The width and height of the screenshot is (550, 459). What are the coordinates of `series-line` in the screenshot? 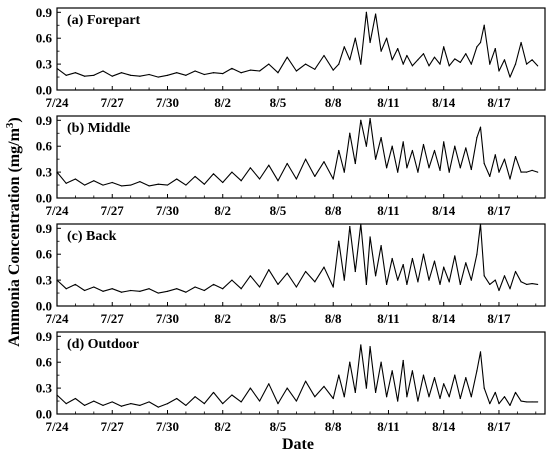 It's located at (297, 376).